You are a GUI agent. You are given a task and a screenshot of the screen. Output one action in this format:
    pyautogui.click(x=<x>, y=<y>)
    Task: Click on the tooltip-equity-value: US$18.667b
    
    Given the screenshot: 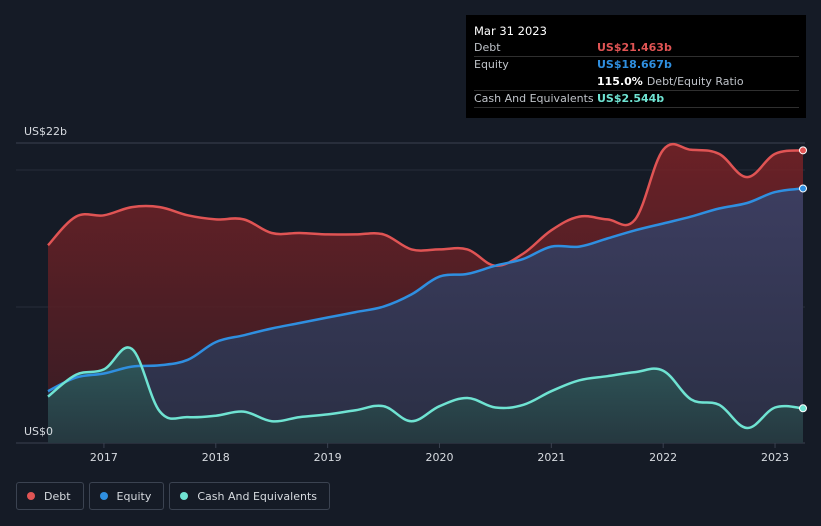 What is the action you would take?
    pyautogui.click(x=634, y=64)
    